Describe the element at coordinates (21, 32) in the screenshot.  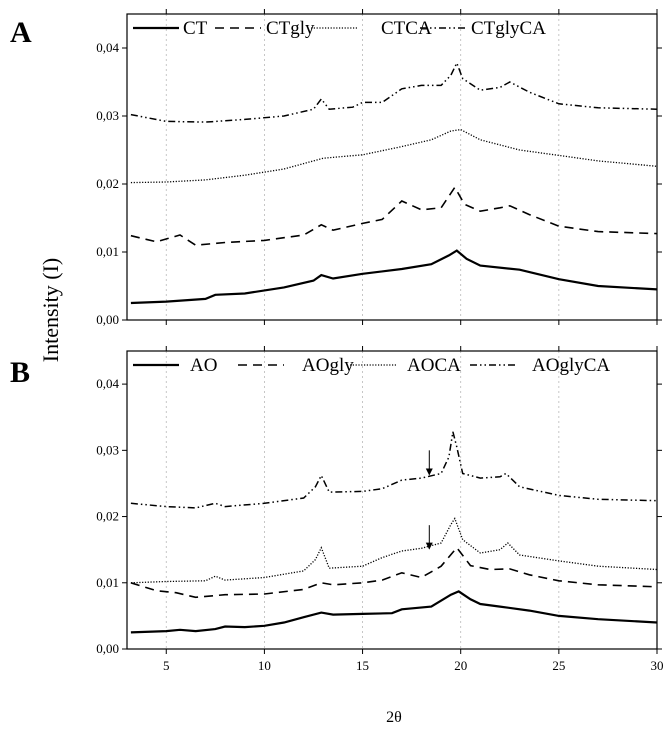
I see `panel-label: A` at that location.